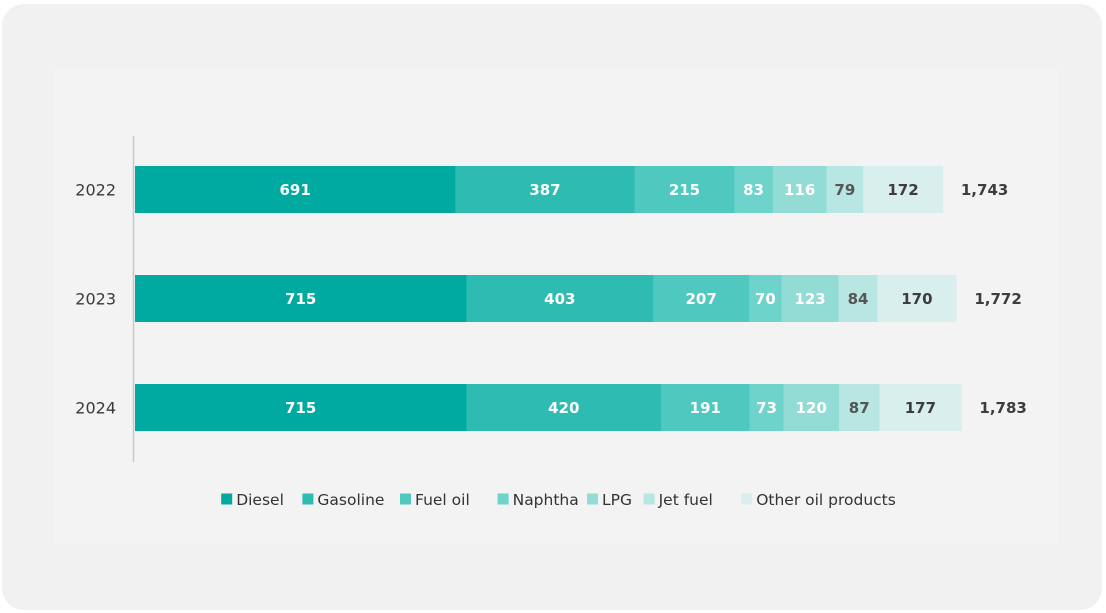 The image size is (1106, 613). I want to click on data-label: 79, so click(844, 190).